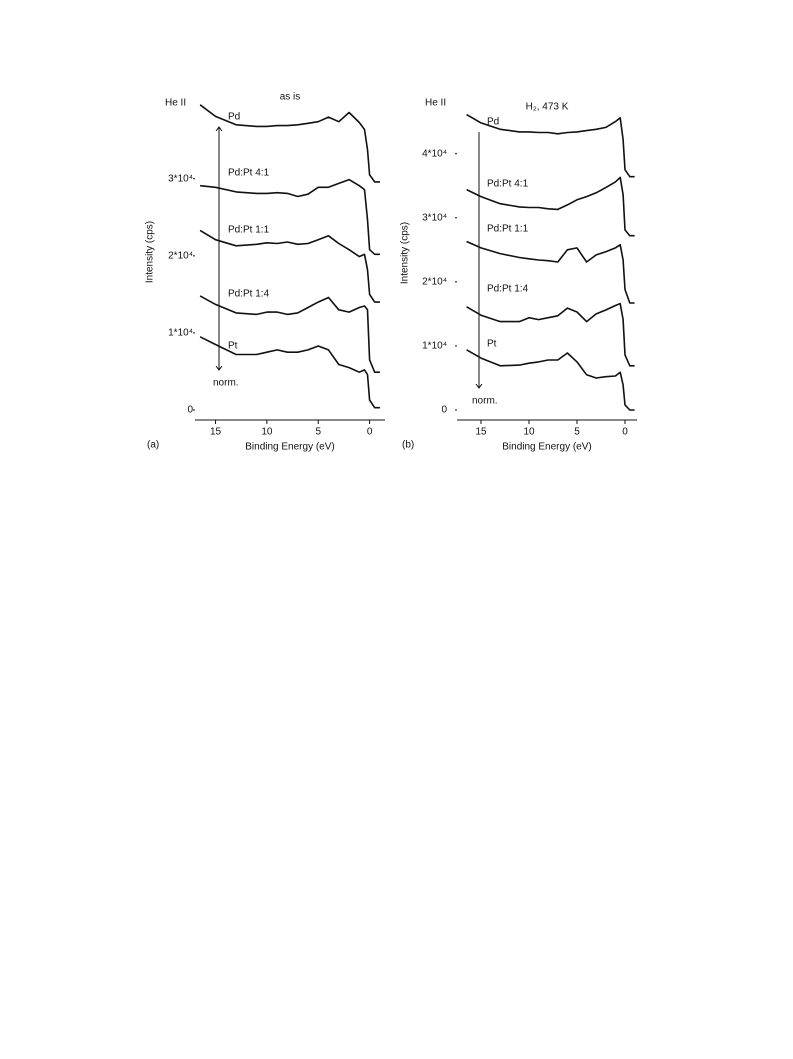 Image resolution: width=793 pixels, height=1059 pixels. What do you see at coordinates (290, 97) in the screenshot?
I see `chart-title: as is` at bounding box center [290, 97].